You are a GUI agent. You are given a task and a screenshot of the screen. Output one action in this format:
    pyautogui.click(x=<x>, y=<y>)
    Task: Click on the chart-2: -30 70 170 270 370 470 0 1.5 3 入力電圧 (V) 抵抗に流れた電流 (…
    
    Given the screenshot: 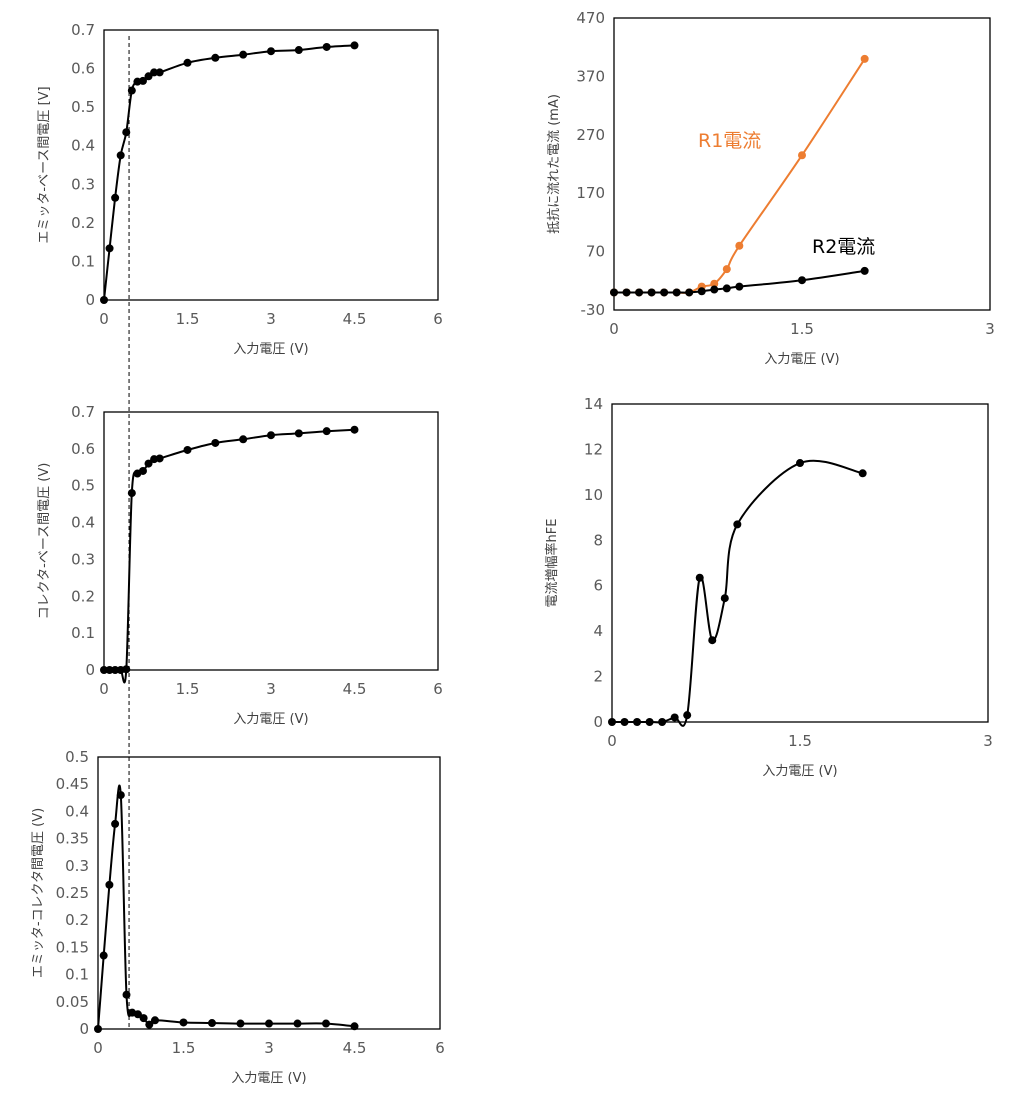 What is the action you would take?
    pyautogui.click(x=771, y=188)
    